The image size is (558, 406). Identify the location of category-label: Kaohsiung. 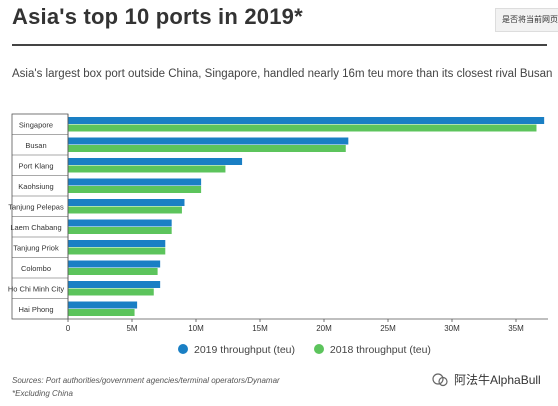
(35, 186).